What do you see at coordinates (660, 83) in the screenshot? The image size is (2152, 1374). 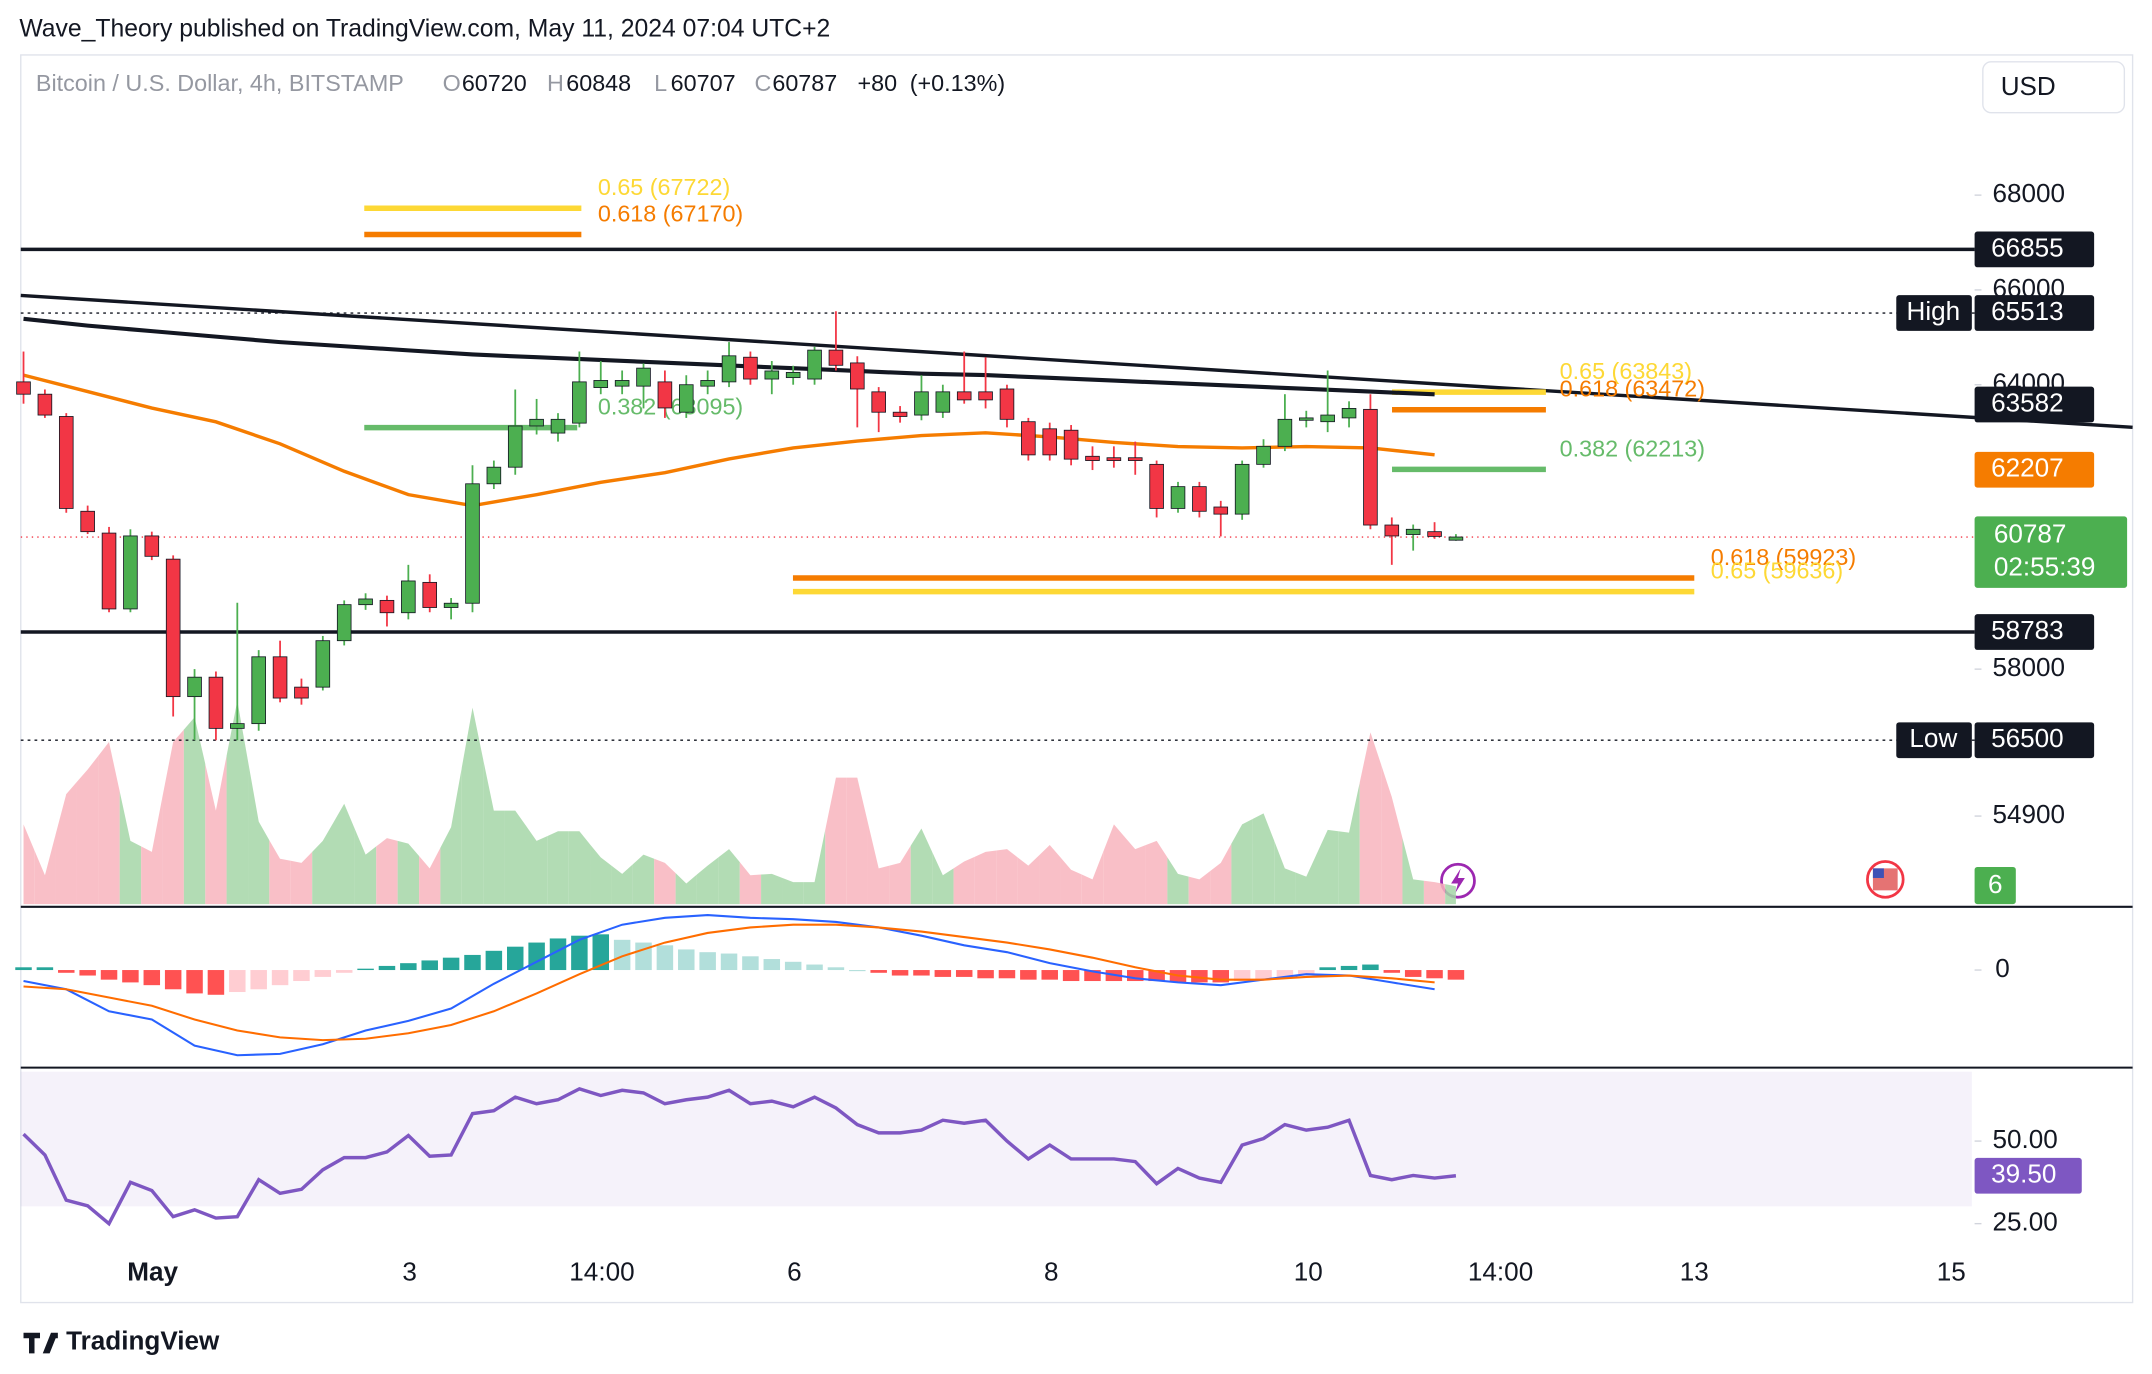 I see `legend-key: L` at bounding box center [660, 83].